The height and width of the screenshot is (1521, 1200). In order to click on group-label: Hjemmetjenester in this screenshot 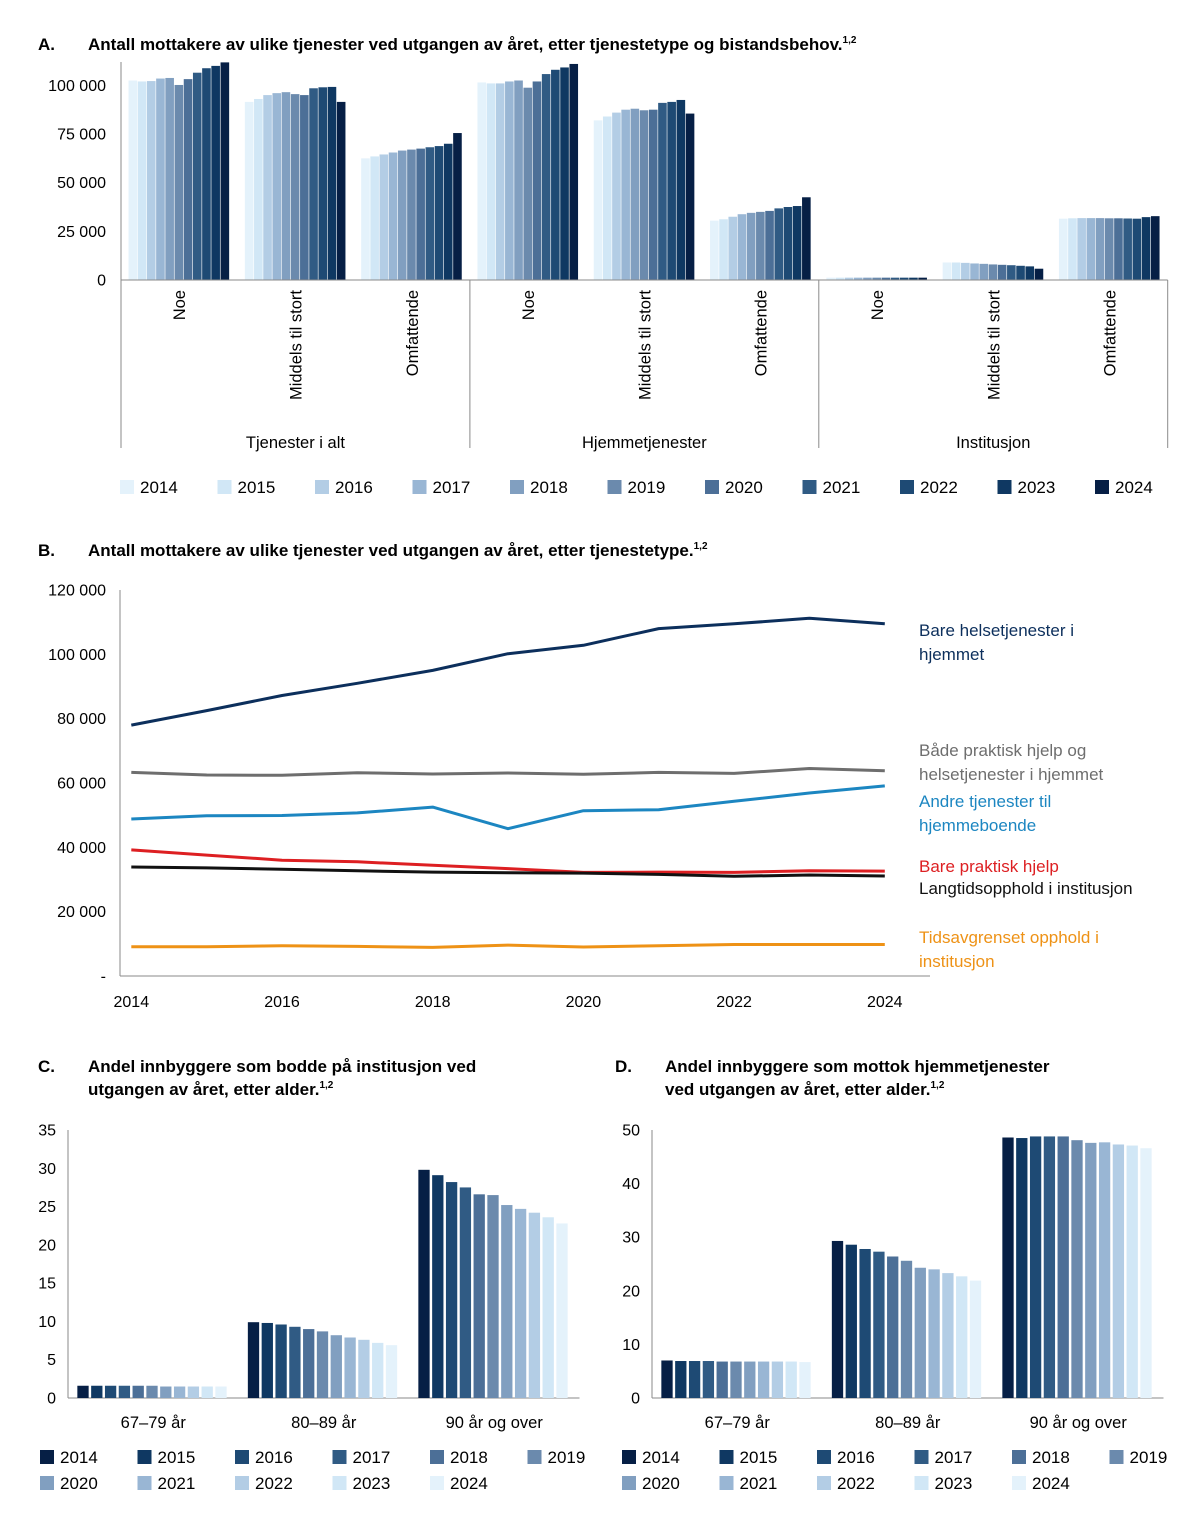, I will do `click(644, 443)`.